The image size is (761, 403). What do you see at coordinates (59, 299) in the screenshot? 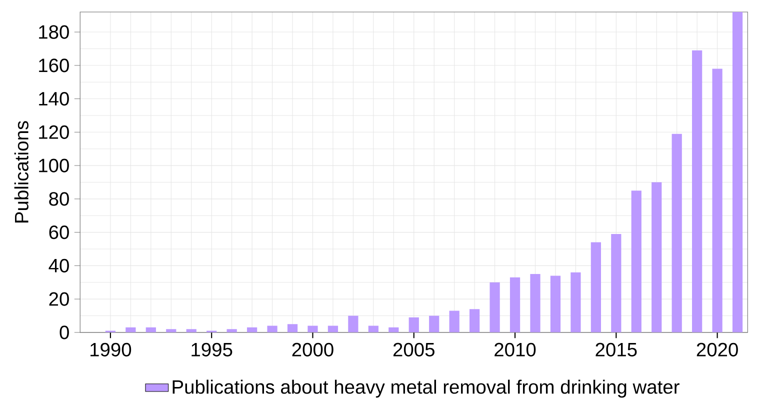
I see `y-tick-label: 20` at bounding box center [59, 299].